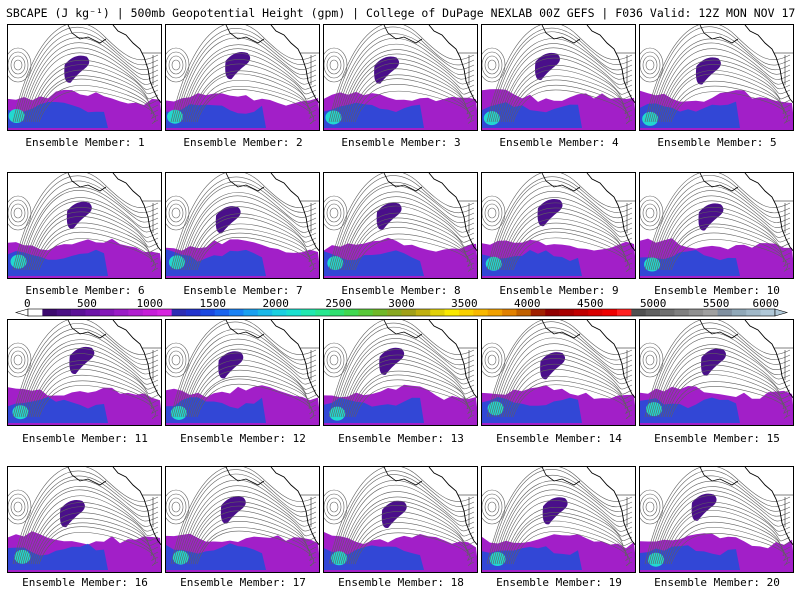  What do you see at coordinates (338, 303) in the screenshot?
I see `colorbar-tick-label: 2500` at bounding box center [338, 303].